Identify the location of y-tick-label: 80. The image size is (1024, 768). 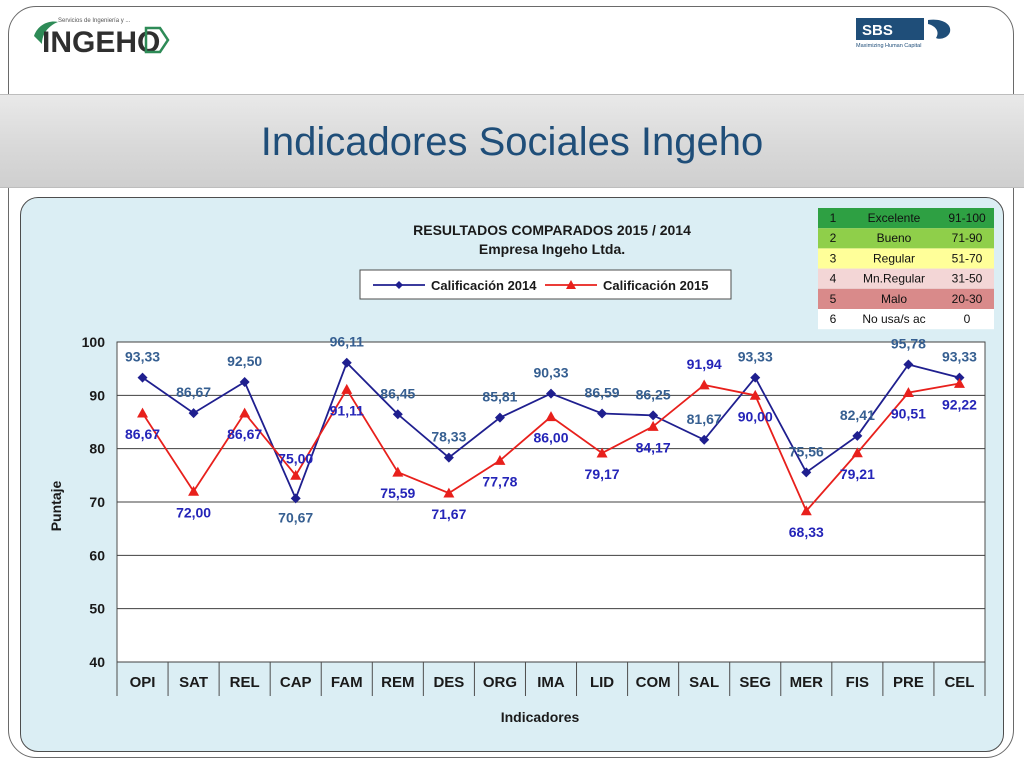
(97, 449).